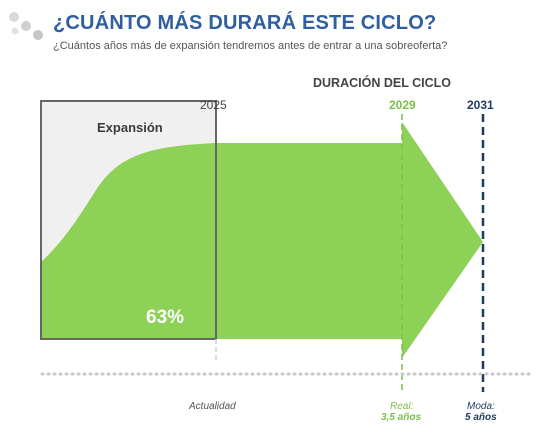 The width and height of the screenshot is (537, 434). Describe the element at coordinates (212, 406) in the screenshot. I see `marker-current-label: Actualidad` at that location.